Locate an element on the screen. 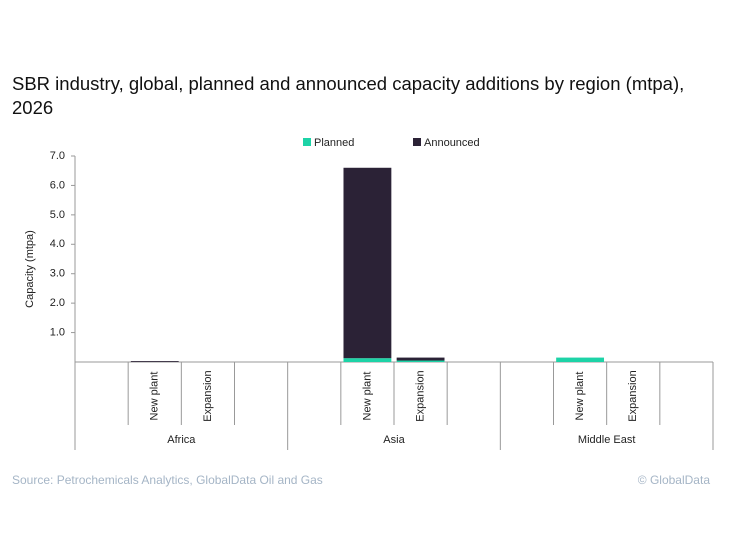 This screenshot has height=551, width=735. credit: © GlobalData is located at coordinates (673, 480).